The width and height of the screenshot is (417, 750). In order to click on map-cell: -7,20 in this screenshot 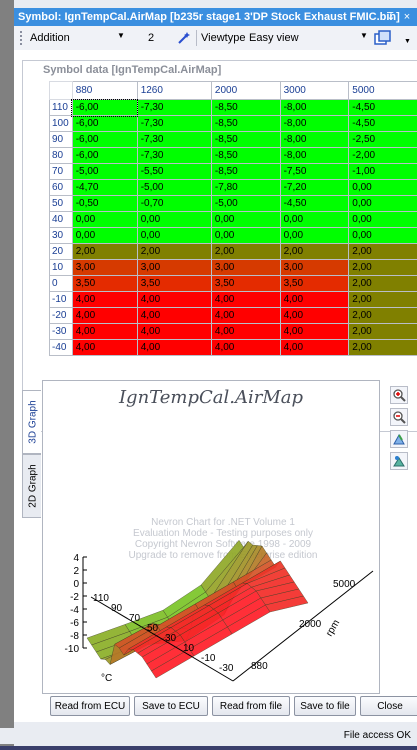, I will do `click(314, 187)`.